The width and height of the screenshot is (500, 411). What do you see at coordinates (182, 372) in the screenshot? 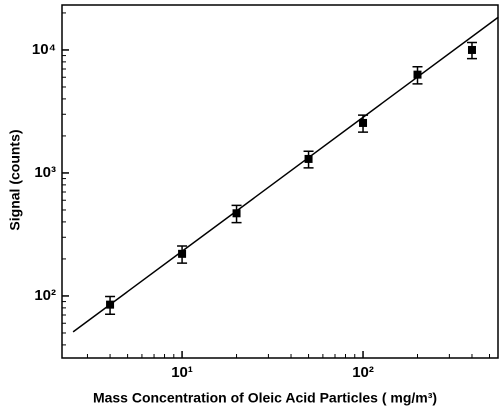
I see `x-tick-label: 10¹` at bounding box center [182, 372].